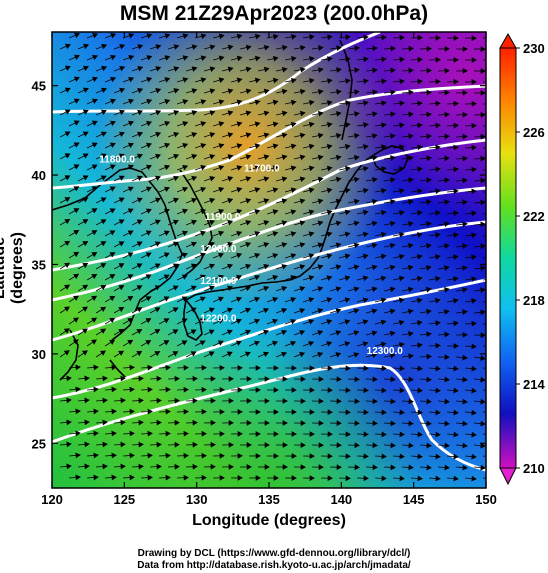 This screenshot has width=548, height=573. What do you see at coordinates (39, 354) in the screenshot?
I see `y-tick-label: 30` at bounding box center [39, 354].